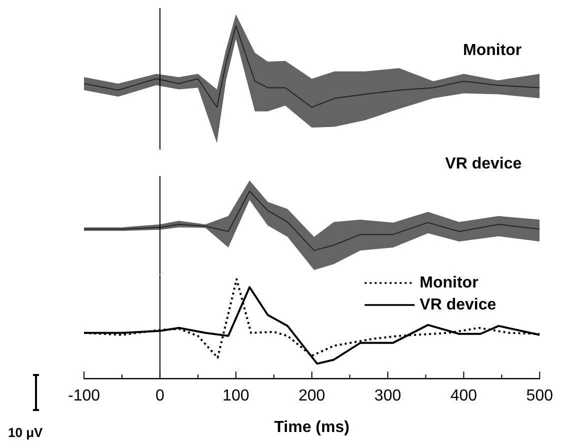 The image size is (561, 445). Describe the element at coordinates (236, 396) in the screenshot. I see `x-tick-label: 100` at that location.